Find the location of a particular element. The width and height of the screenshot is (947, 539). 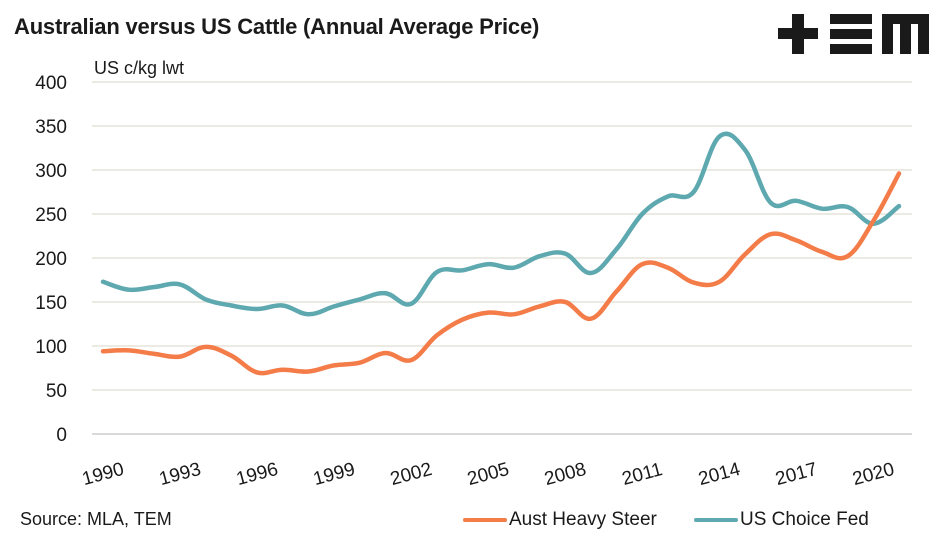

legend-swatch-aust is located at coordinates (485, 520).